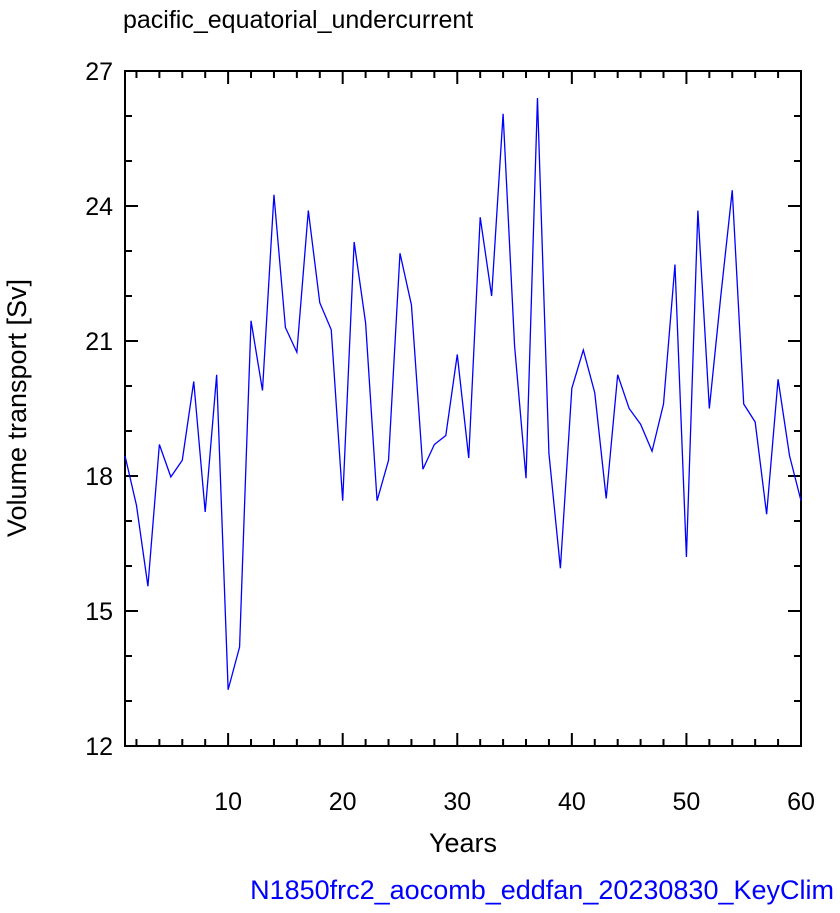  I want to click on y-tick-label: 15, so click(99, 612).